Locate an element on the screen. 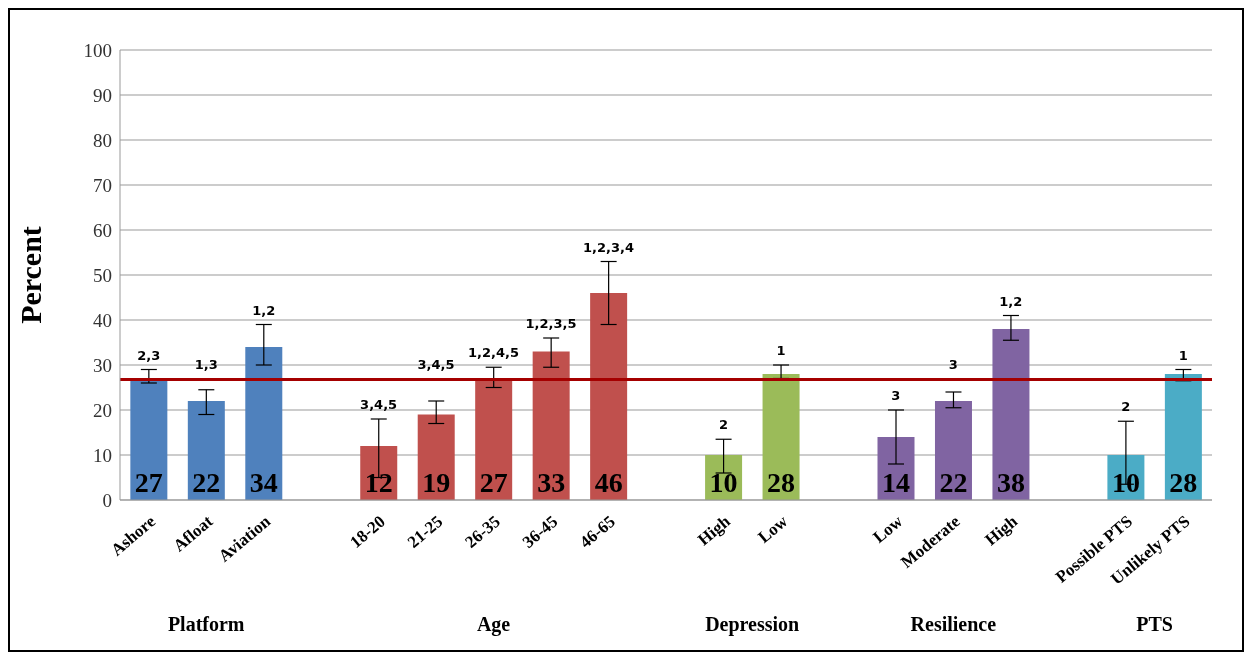  data-label: 34 is located at coordinates (263, 482).